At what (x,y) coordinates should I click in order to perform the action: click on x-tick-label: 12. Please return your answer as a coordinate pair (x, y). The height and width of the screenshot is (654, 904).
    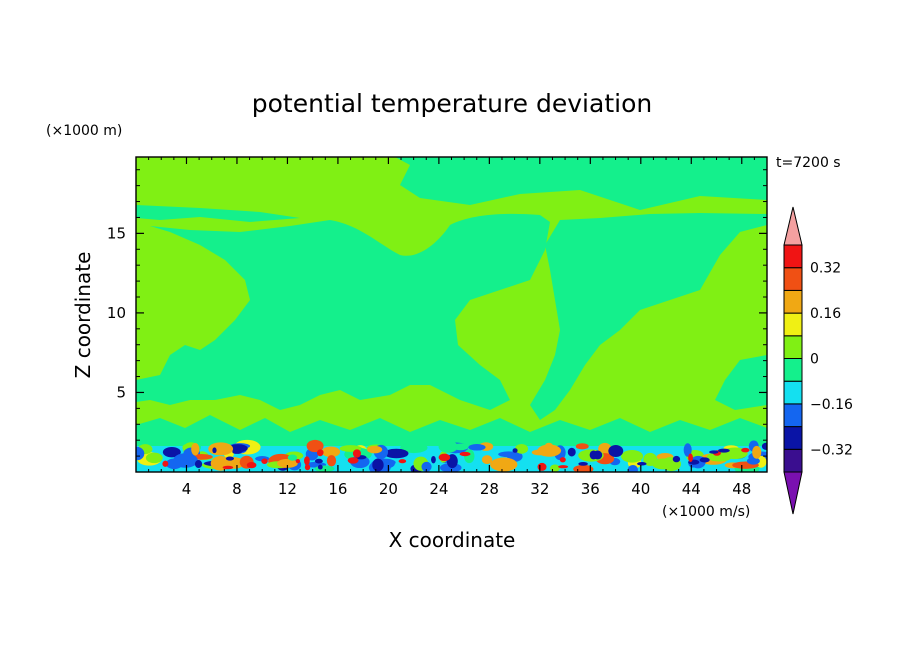
    Looking at the image, I should click on (287, 489).